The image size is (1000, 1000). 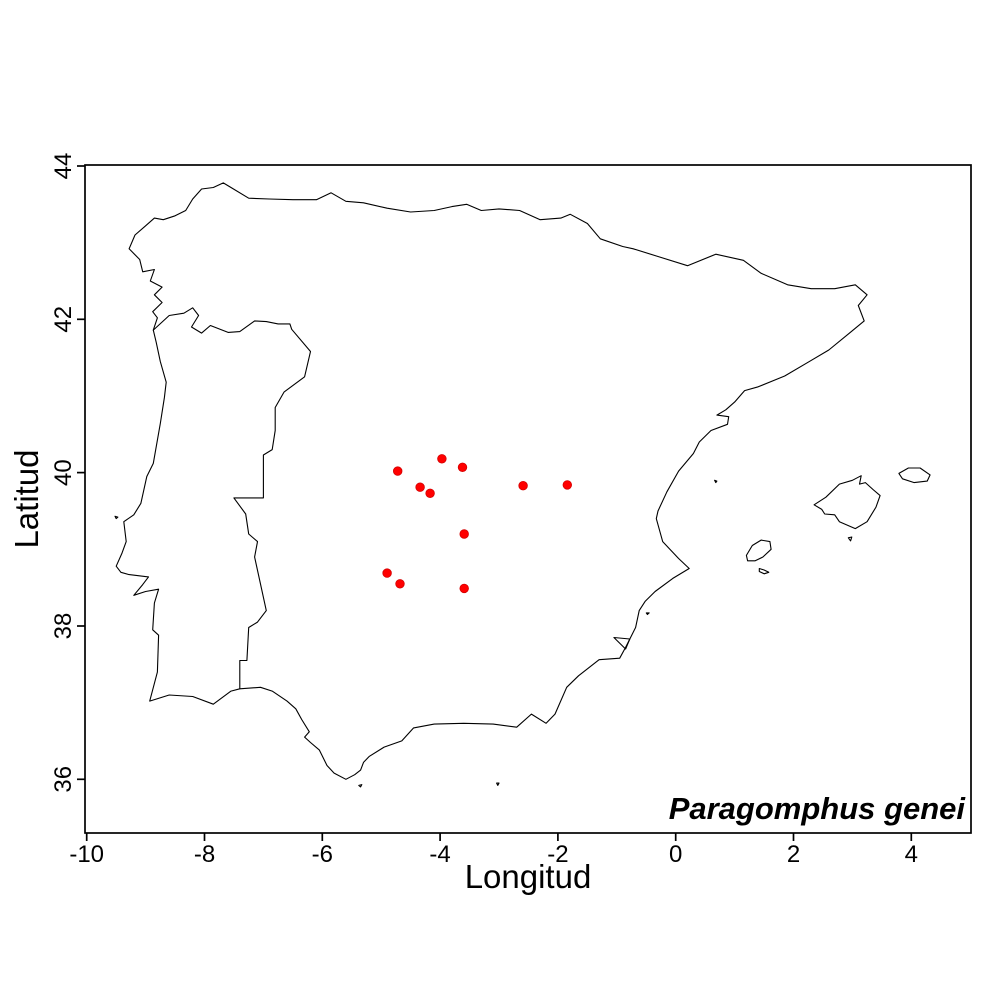 I want to click on map-outline-ibiza, so click(x=758, y=550).